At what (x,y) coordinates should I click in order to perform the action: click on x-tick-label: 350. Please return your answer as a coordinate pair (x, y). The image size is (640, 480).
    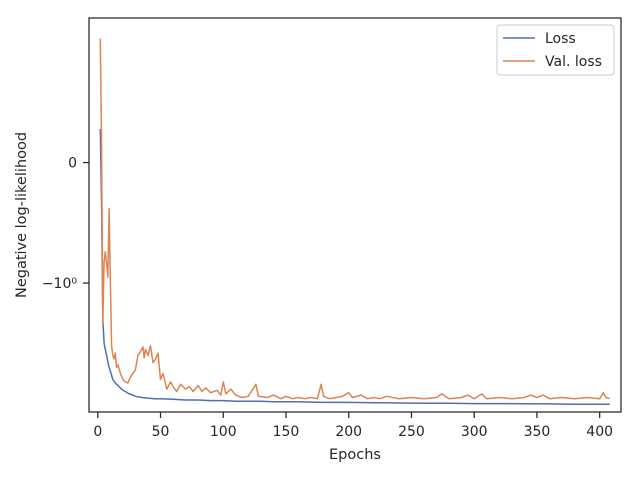
    Looking at the image, I should click on (537, 432).